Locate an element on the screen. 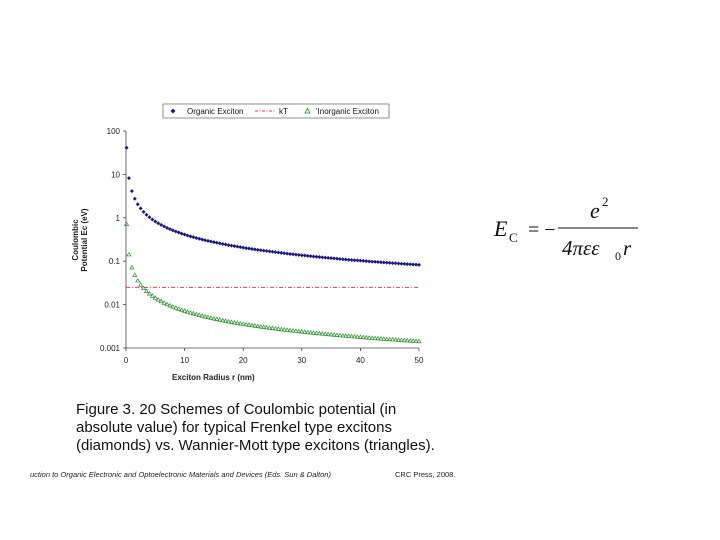  y-tick-label: 100 is located at coordinates (114, 131).